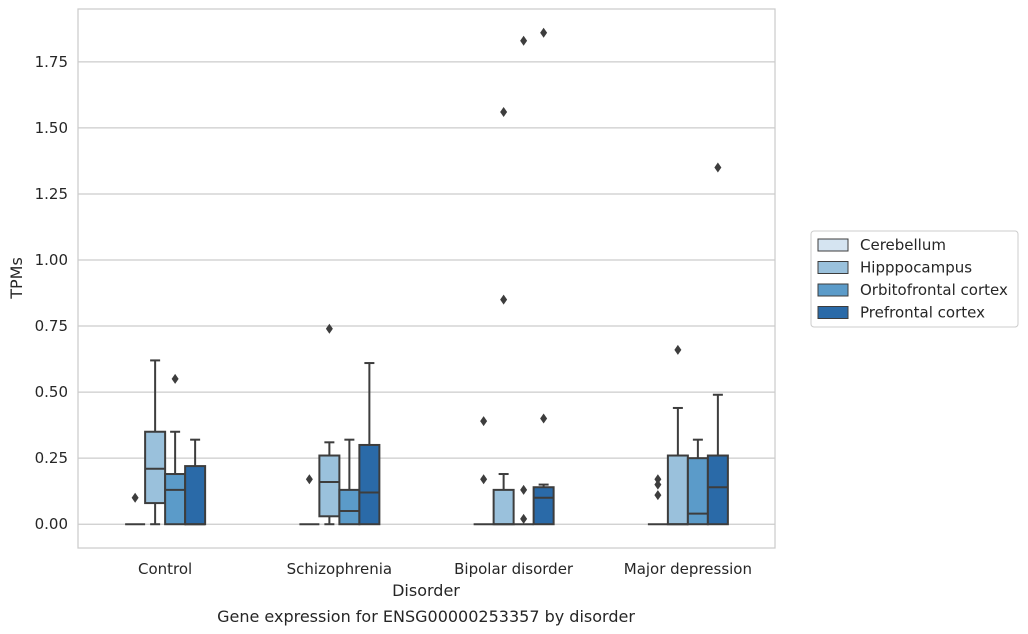  Describe the element at coordinates (903, 245) in the screenshot. I see `legend-label: Cerebellum` at that location.